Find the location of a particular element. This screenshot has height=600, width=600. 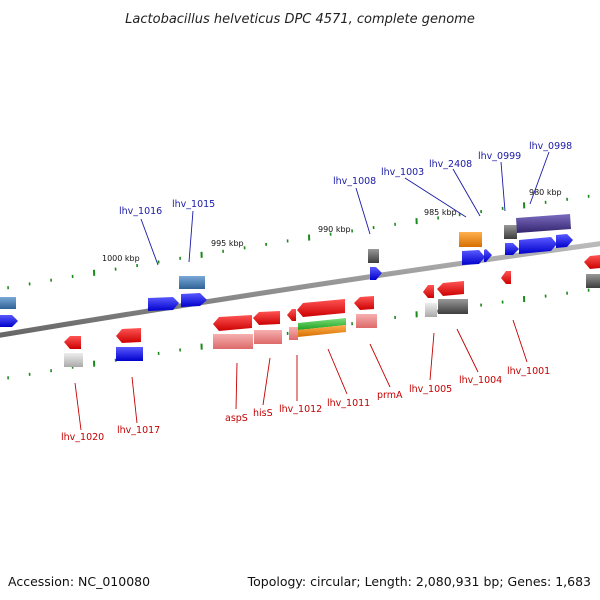

gene-label: lhv_1012 is located at coordinates (300, 409).